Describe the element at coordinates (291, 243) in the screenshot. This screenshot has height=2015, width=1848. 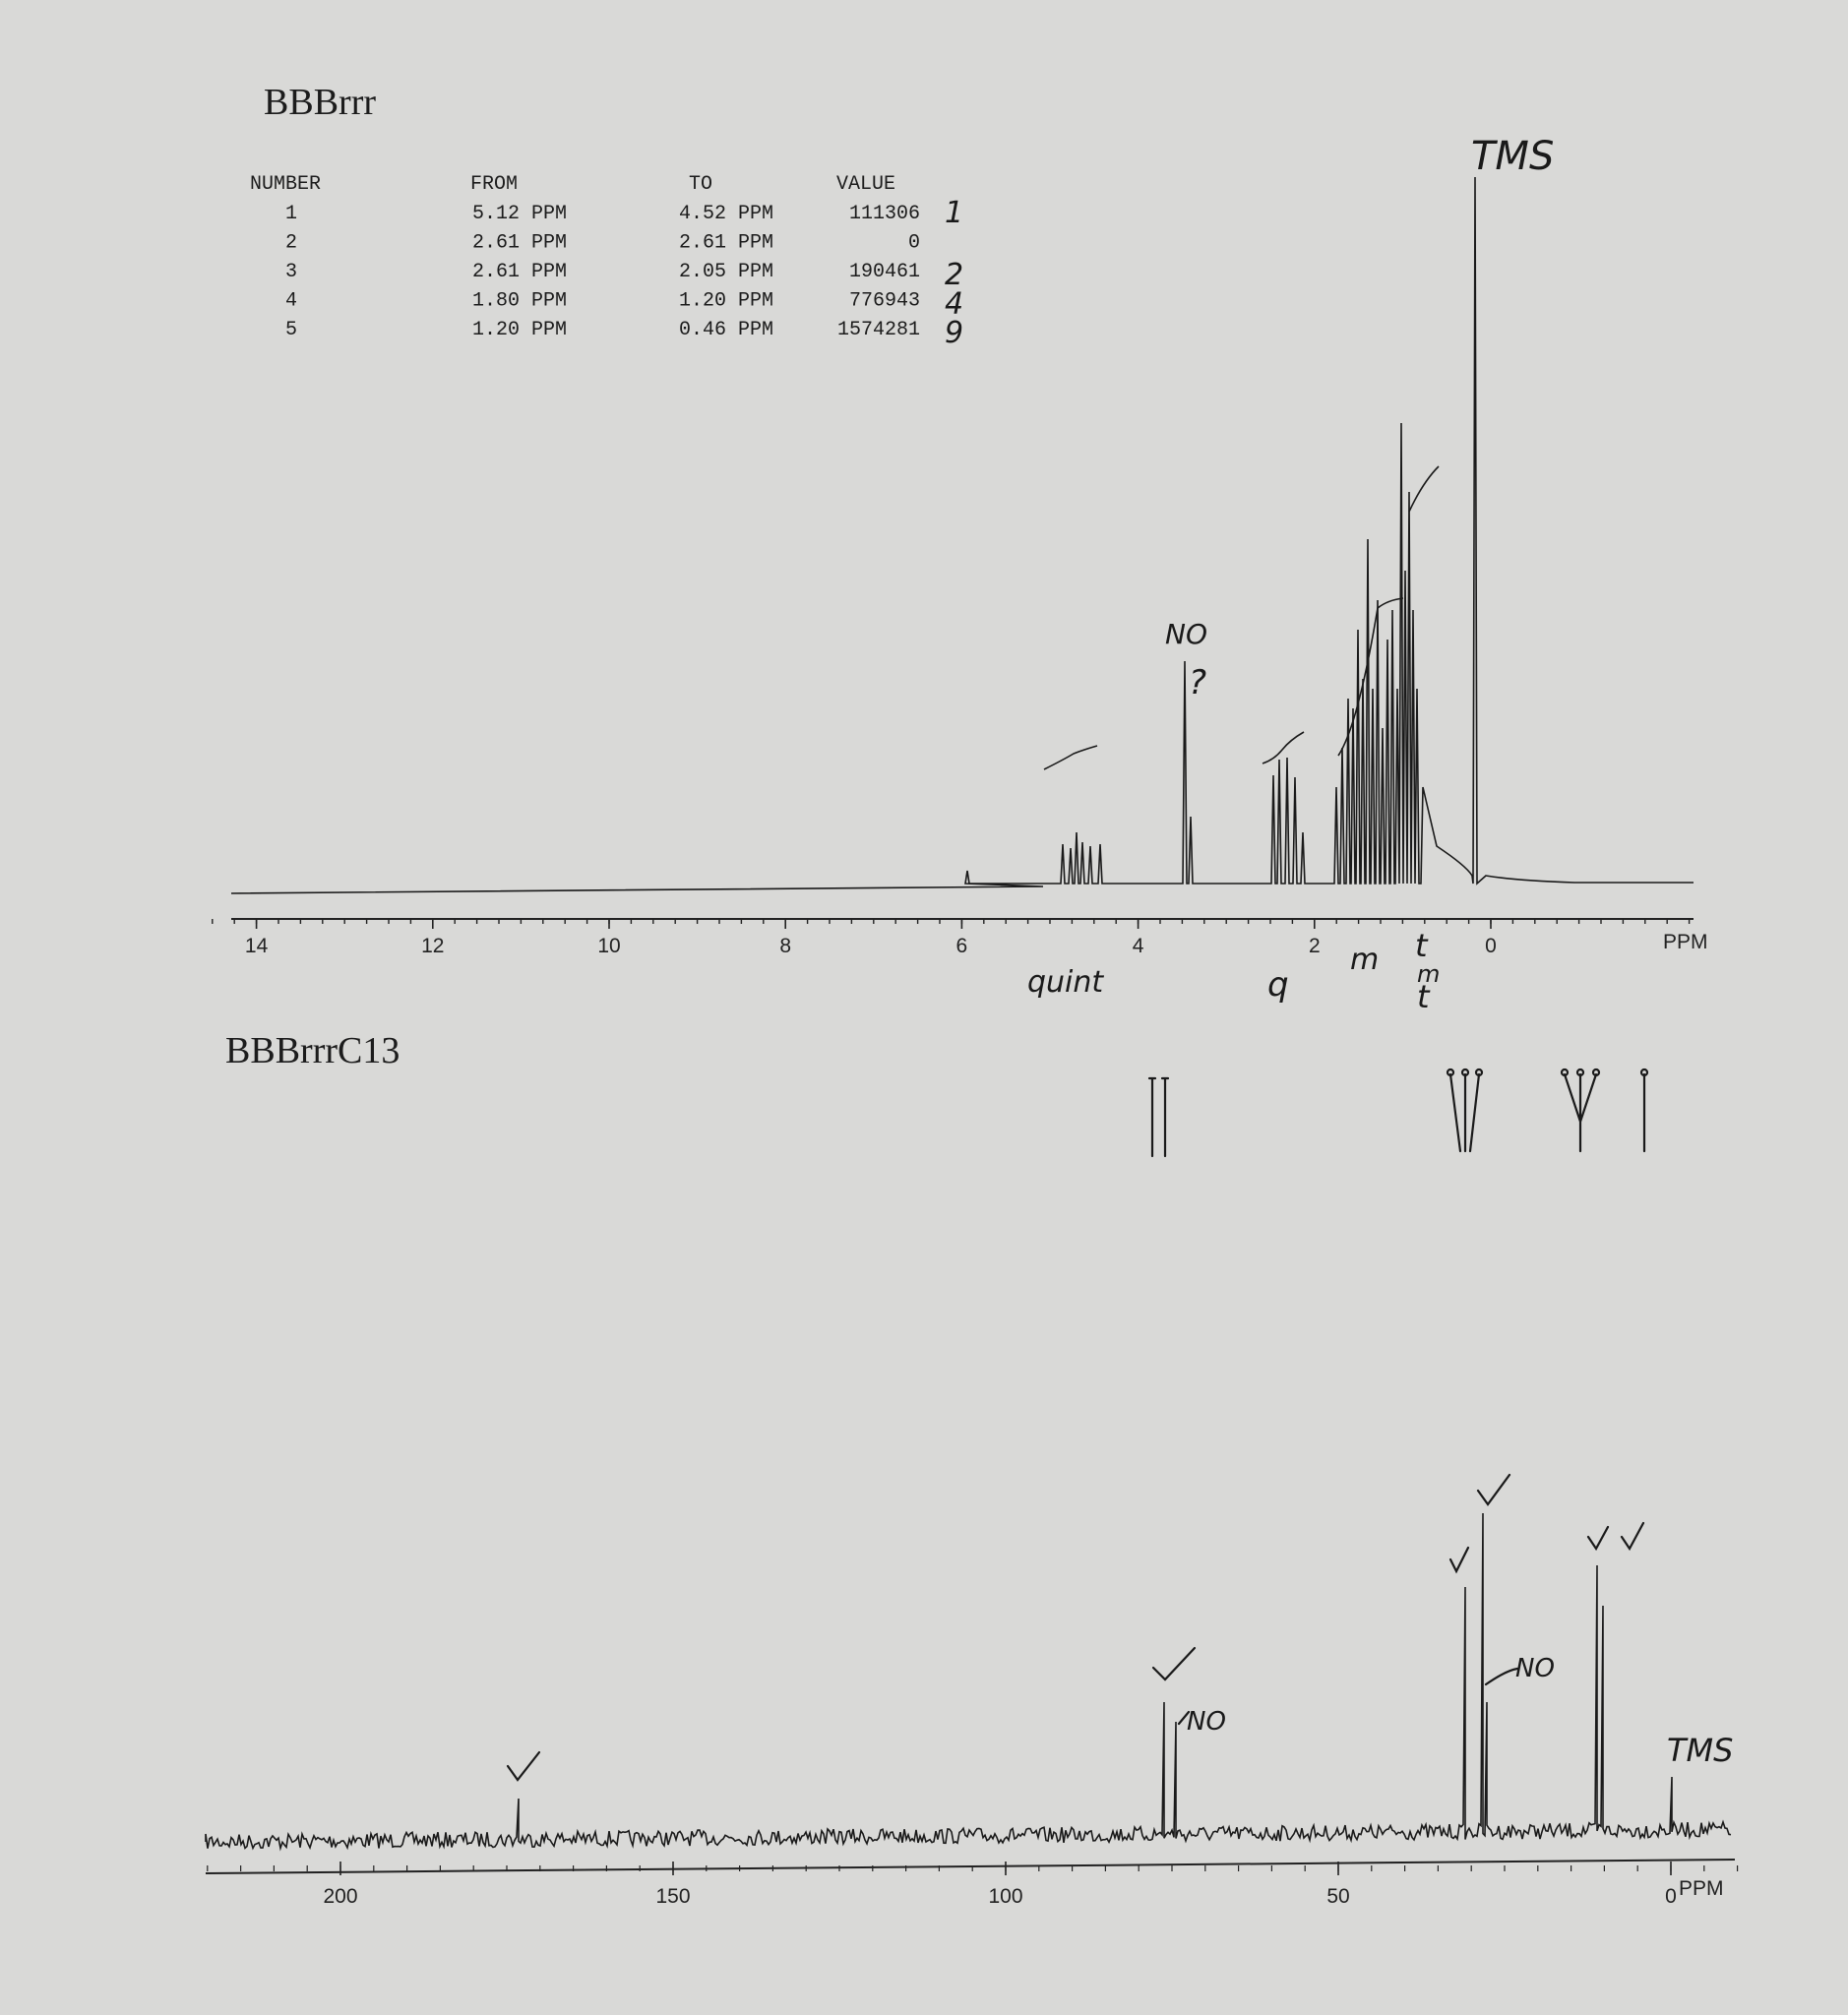
I see `table-cell: 2` at that location.